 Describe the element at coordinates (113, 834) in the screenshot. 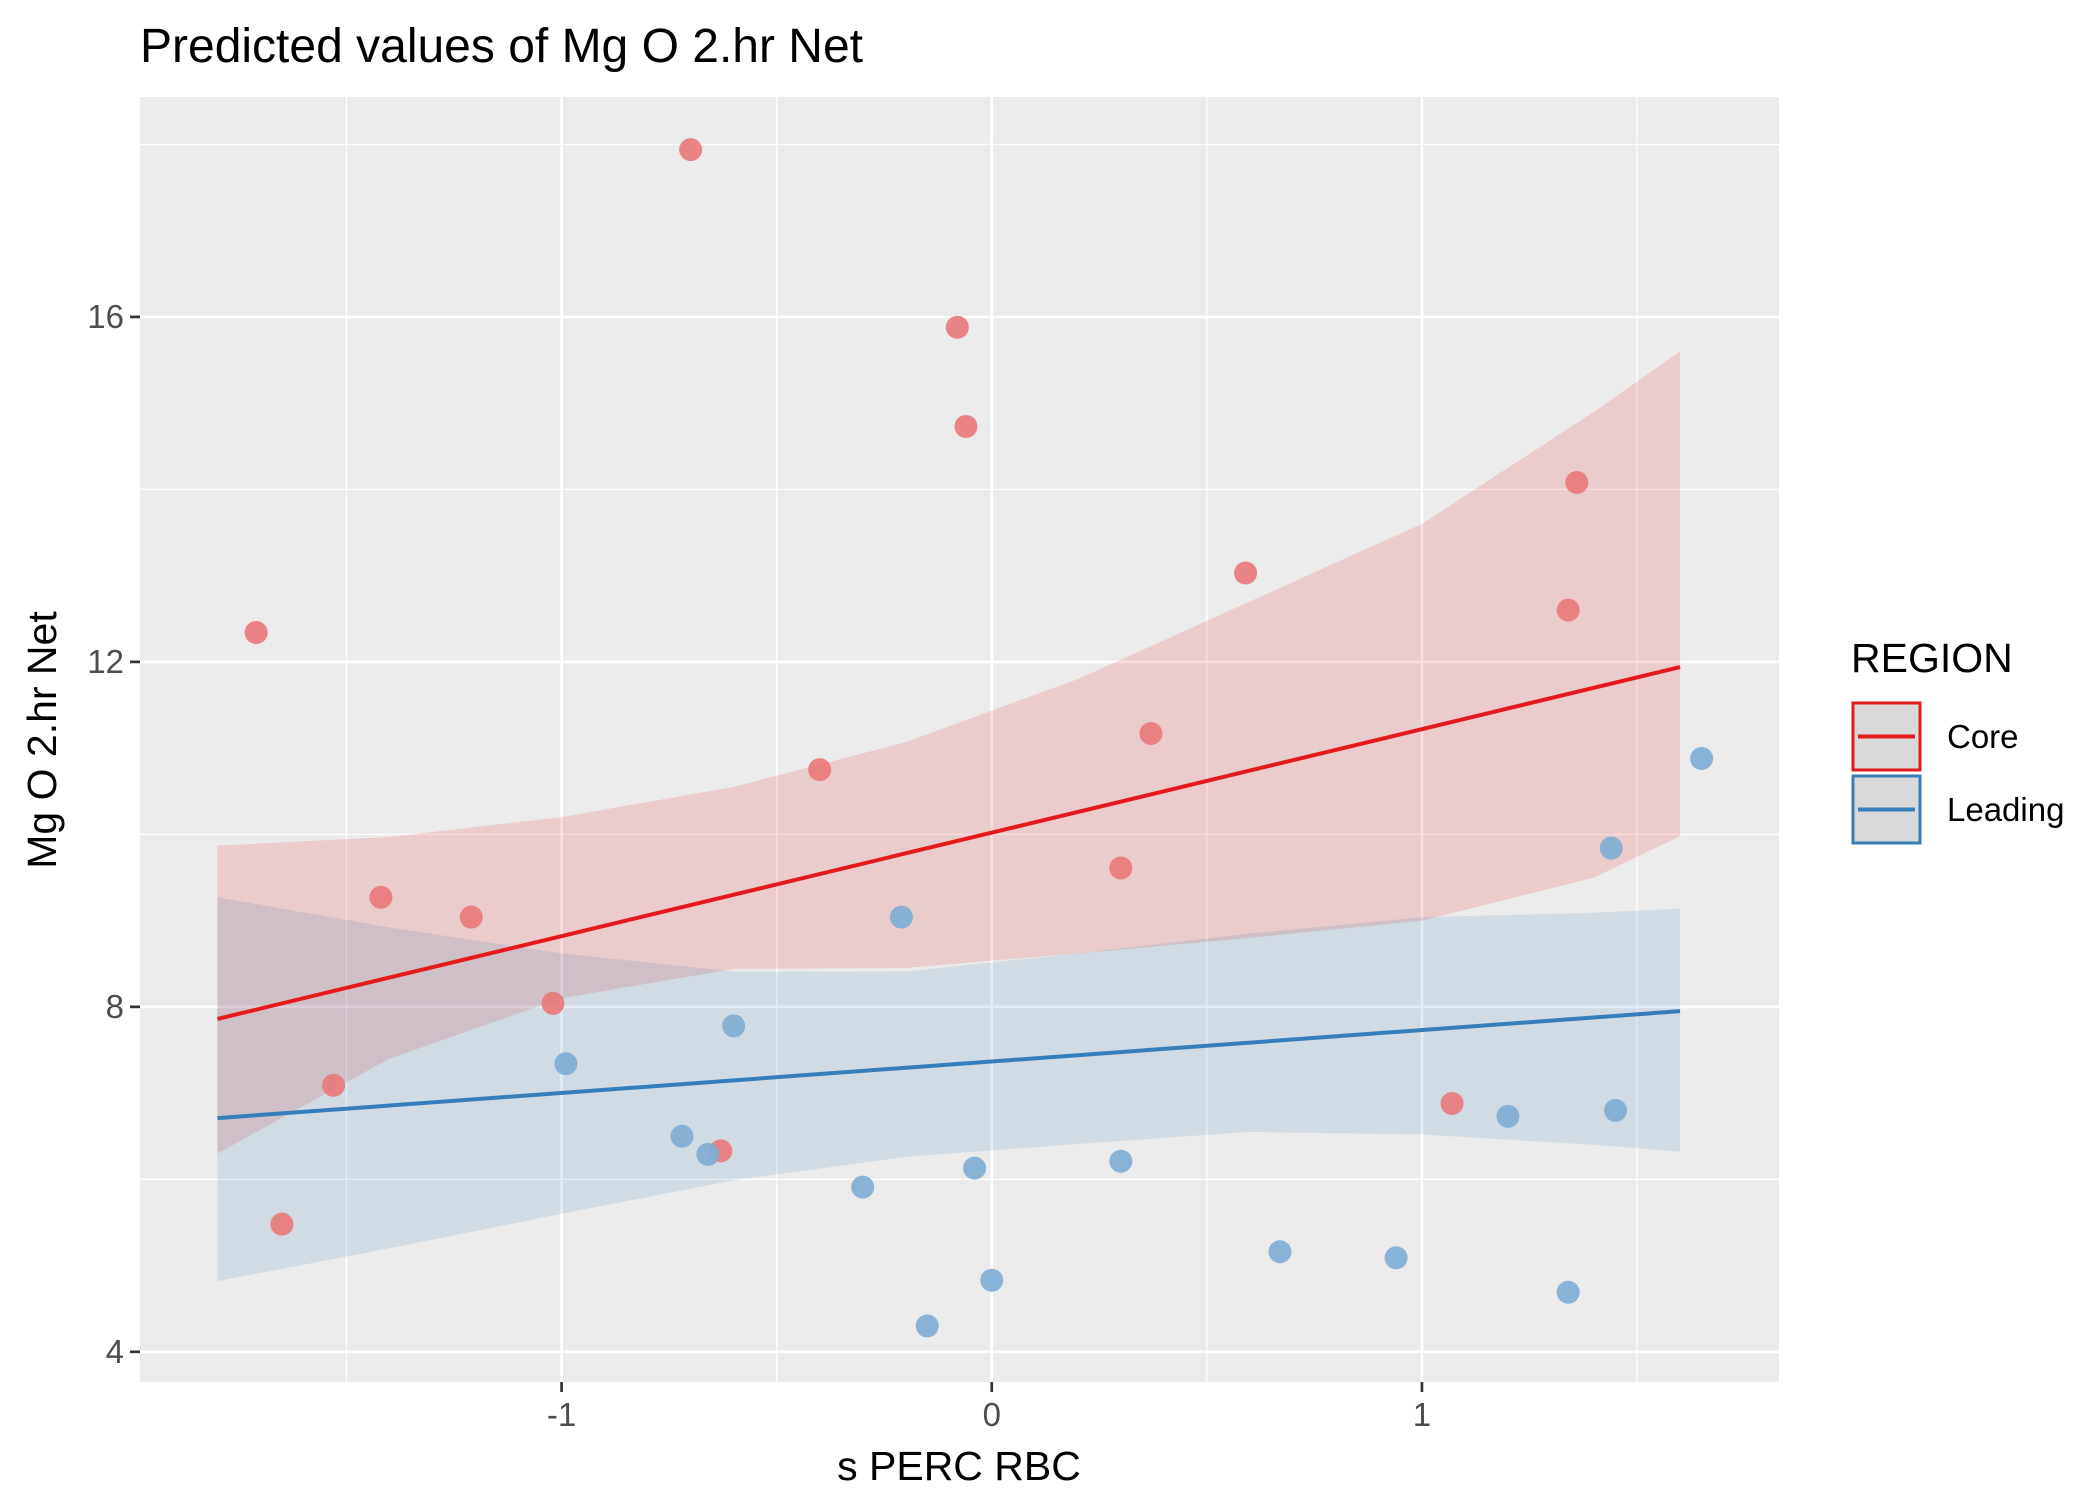

I see `y-axis: 4 8 12 16` at that location.